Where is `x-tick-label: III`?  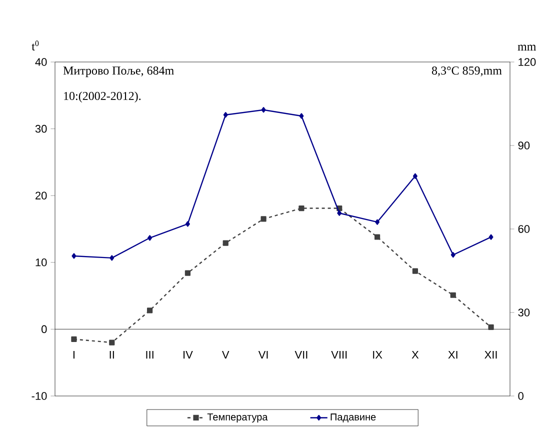
x-tick-label: III is located at coordinates (150, 354).